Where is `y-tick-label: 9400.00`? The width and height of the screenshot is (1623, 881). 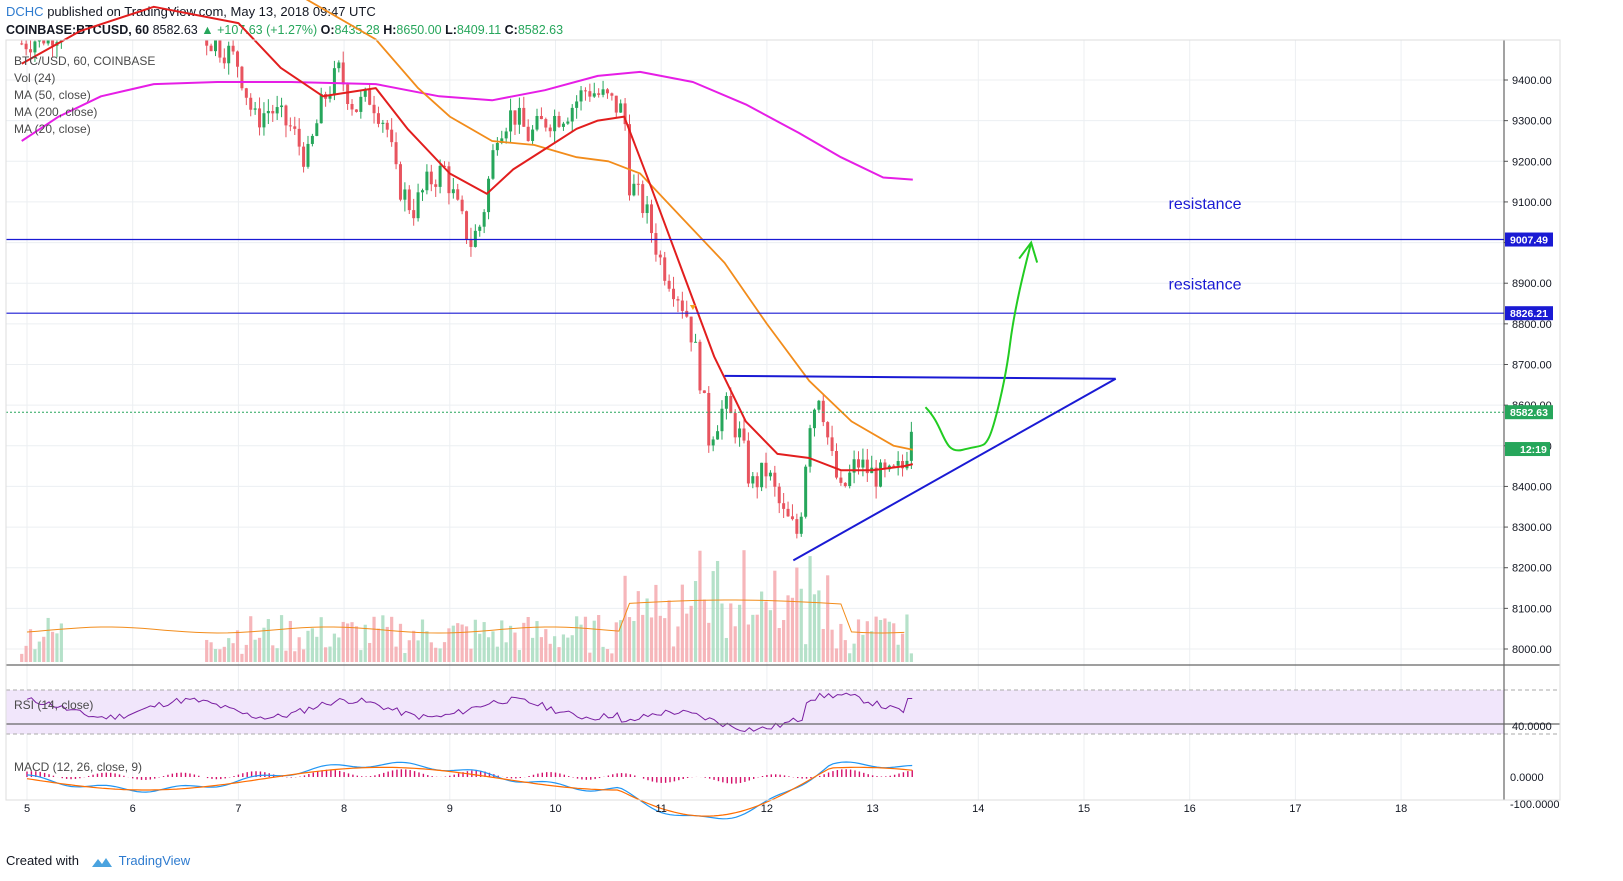 y-tick-label: 9400.00 is located at coordinates (1532, 81).